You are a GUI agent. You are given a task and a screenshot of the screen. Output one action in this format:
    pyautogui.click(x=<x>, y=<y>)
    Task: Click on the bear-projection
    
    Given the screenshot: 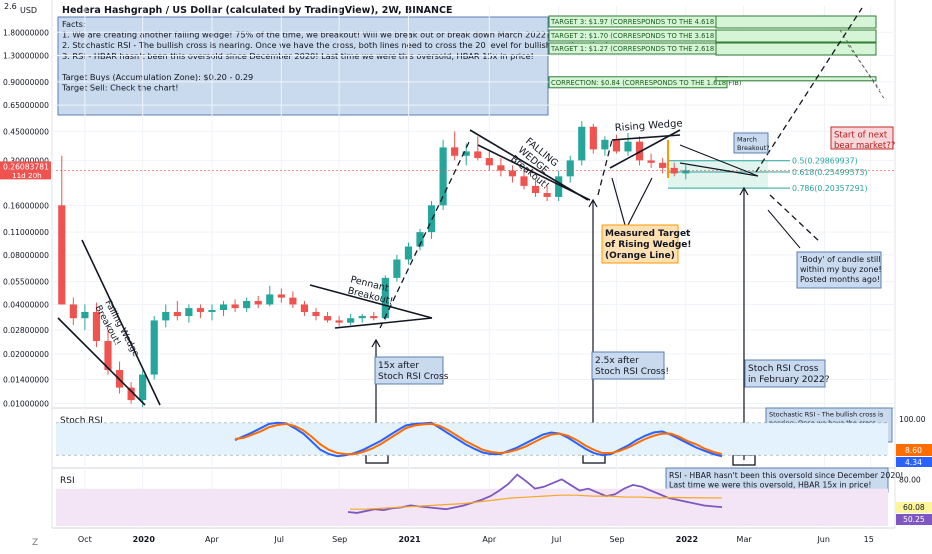 What is the action you would take?
    pyautogui.click(x=862, y=65)
    